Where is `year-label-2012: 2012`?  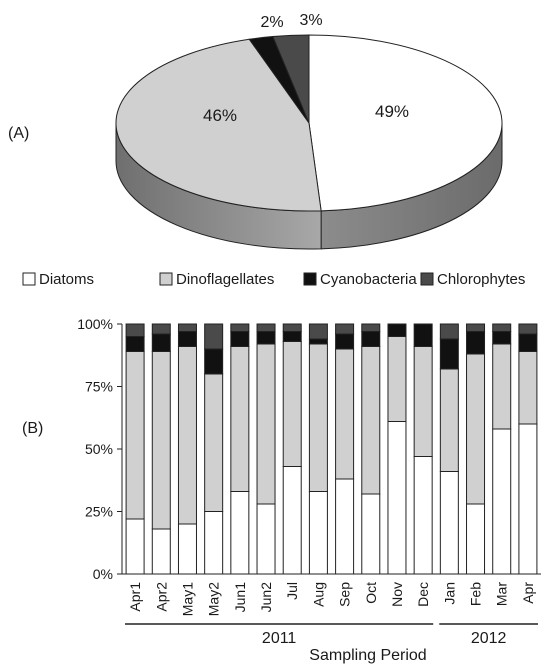
year-label-2012: 2012 is located at coordinates (489, 638).